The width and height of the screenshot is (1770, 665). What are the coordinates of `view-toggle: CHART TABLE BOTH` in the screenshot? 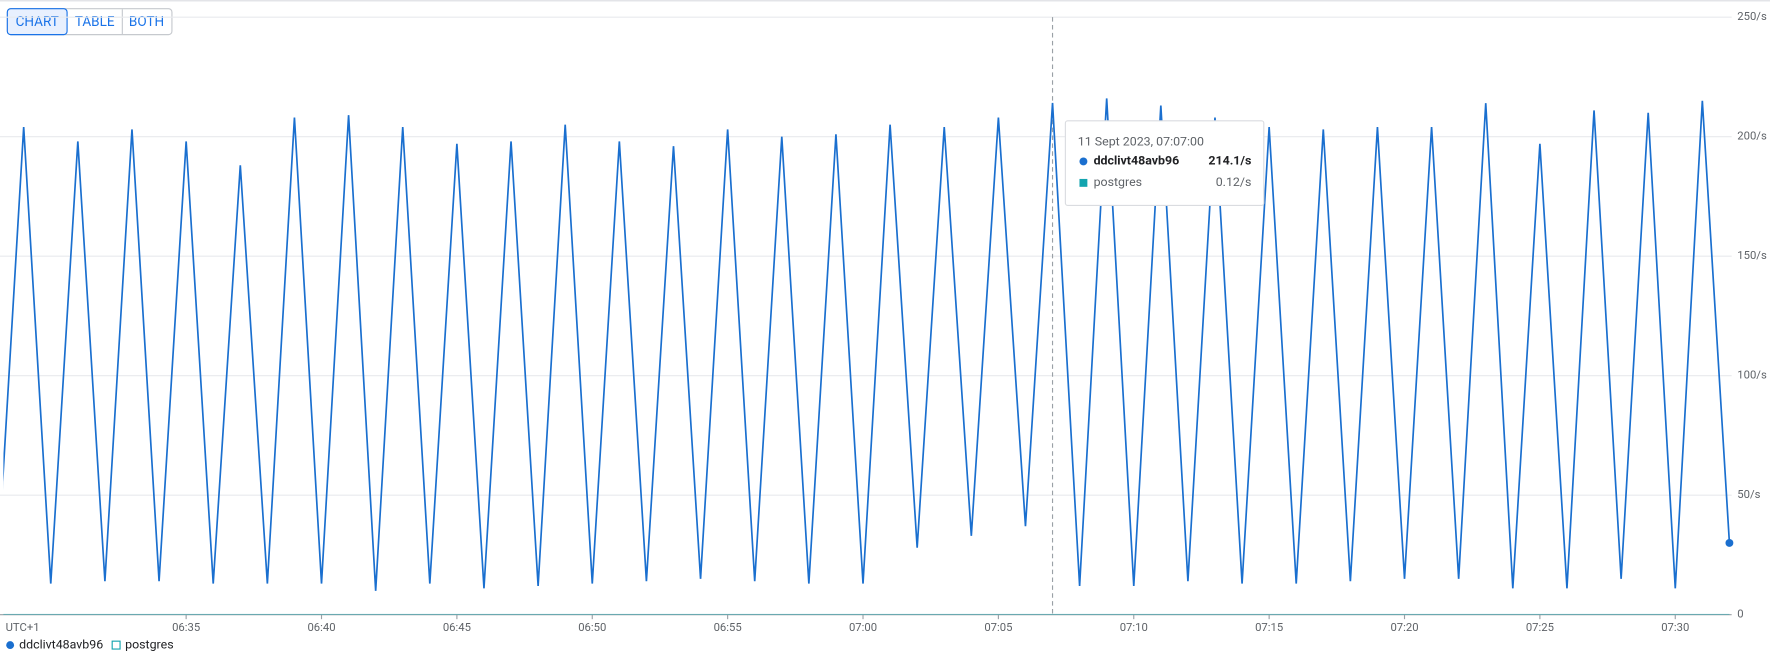 It's located at (89, 22).